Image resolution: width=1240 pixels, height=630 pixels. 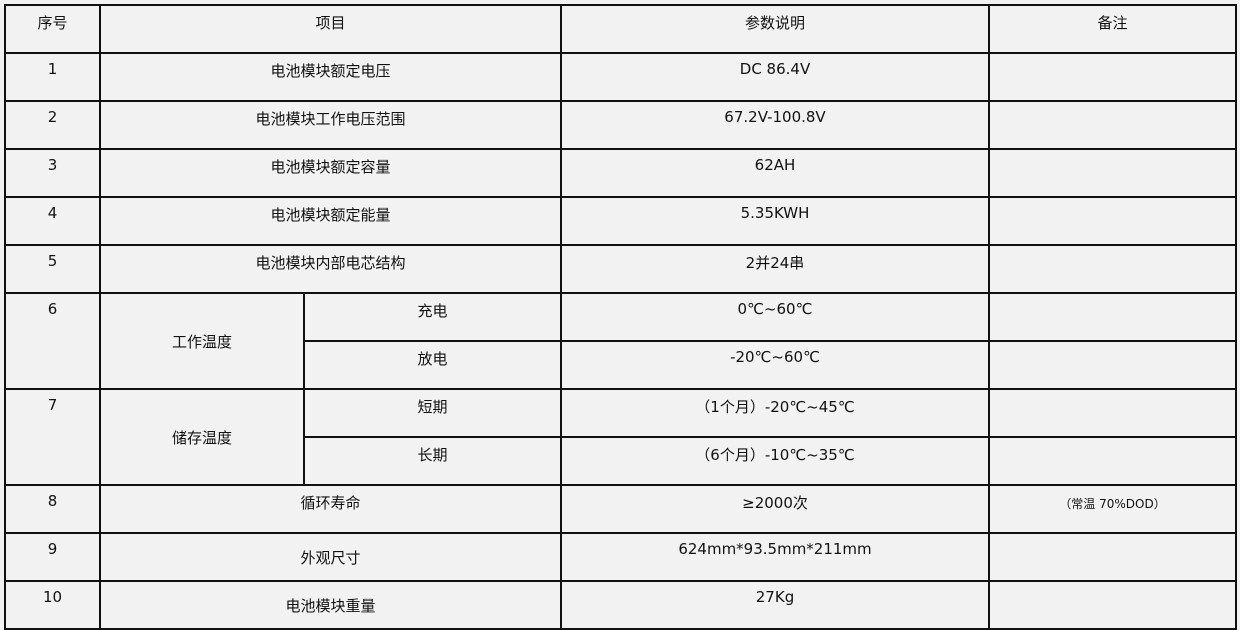 What do you see at coordinates (52, 269) in the screenshot?
I see `cell-no: 5` at bounding box center [52, 269].